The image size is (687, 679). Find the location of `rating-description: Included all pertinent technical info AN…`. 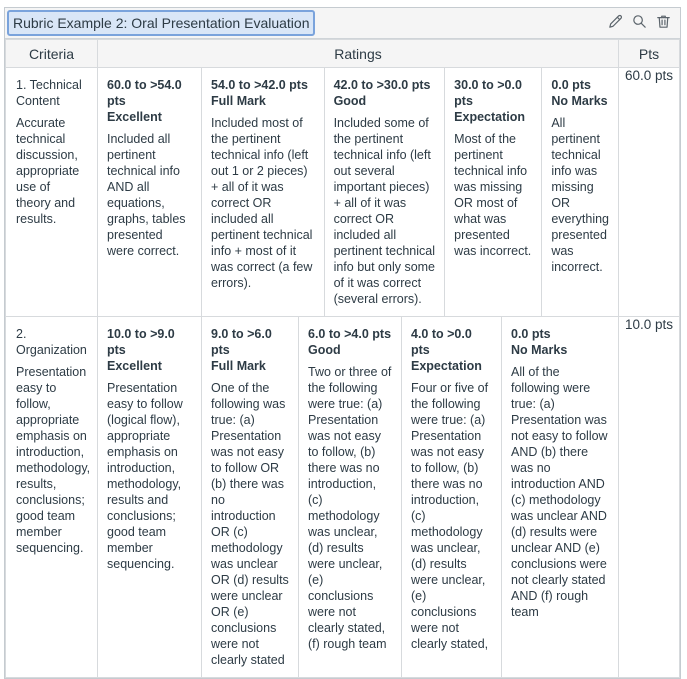

rating-description: Included all pertinent technical info AN… is located at coordinates (146, 195).